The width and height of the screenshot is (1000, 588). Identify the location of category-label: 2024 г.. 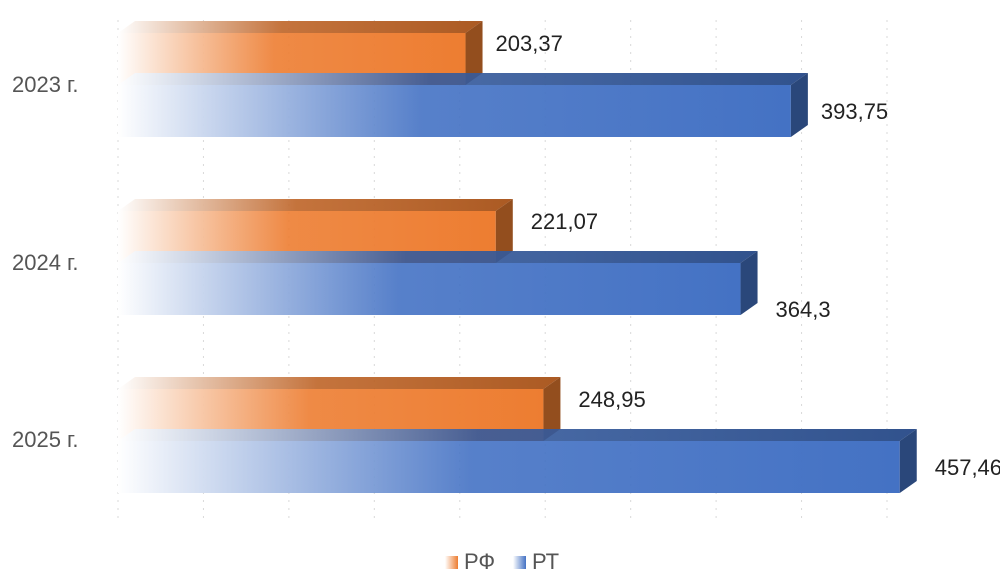
(45, 262).